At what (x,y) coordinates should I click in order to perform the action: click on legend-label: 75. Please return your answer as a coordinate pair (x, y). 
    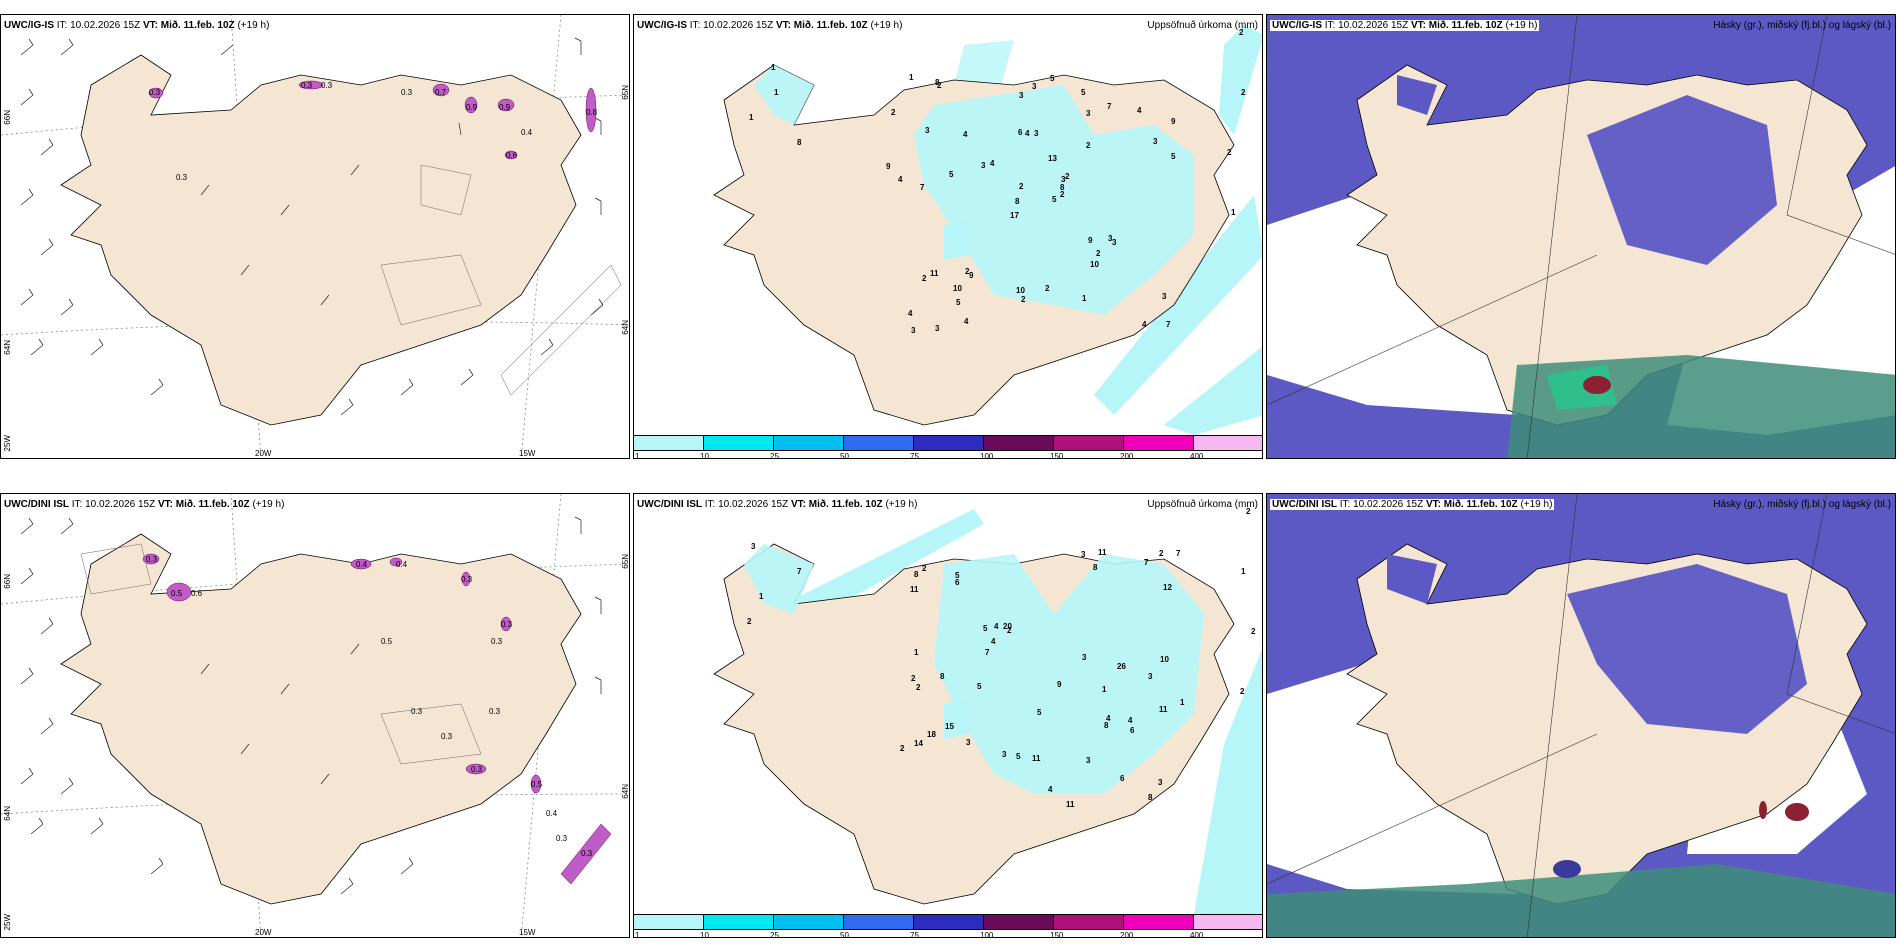
    Looking at the image, I should click on (914, 455).